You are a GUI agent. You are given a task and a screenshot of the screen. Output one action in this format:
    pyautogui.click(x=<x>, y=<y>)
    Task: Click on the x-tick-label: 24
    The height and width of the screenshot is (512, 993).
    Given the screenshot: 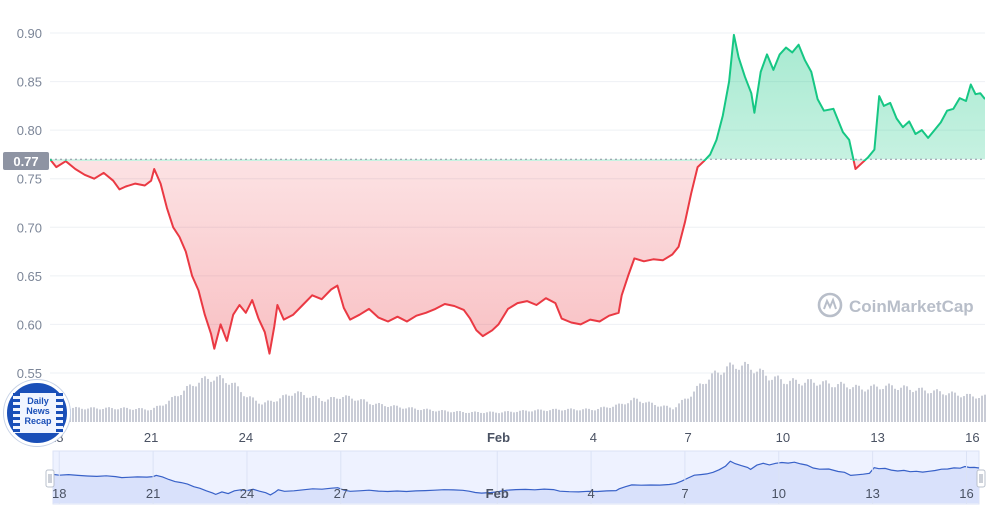 What is the action you would take?
    pyautogui.click(x=246, y=437)
    